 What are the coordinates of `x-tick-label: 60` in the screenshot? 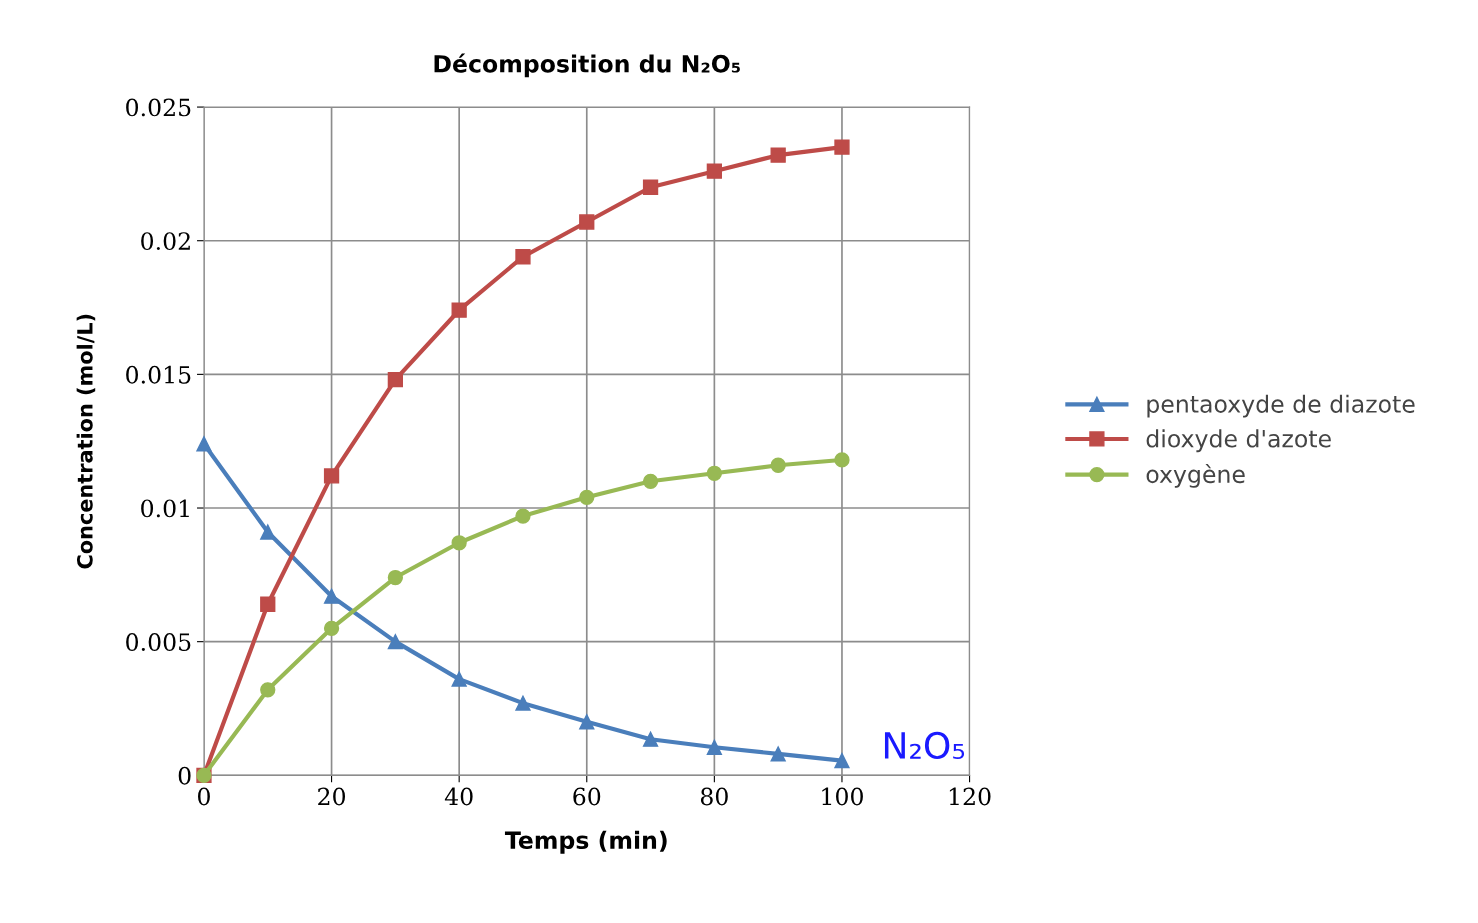 It's located at (587, 796).